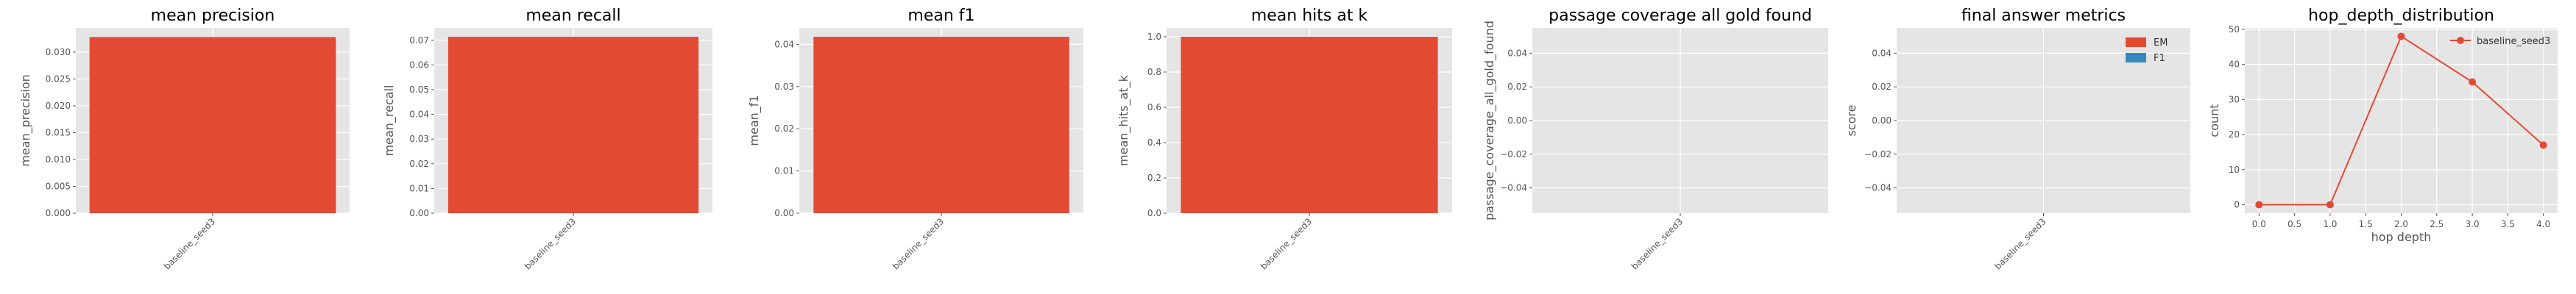 The image size is (2576, 294). I want to click on y-tick-label: 0.05, so click(419, 90).